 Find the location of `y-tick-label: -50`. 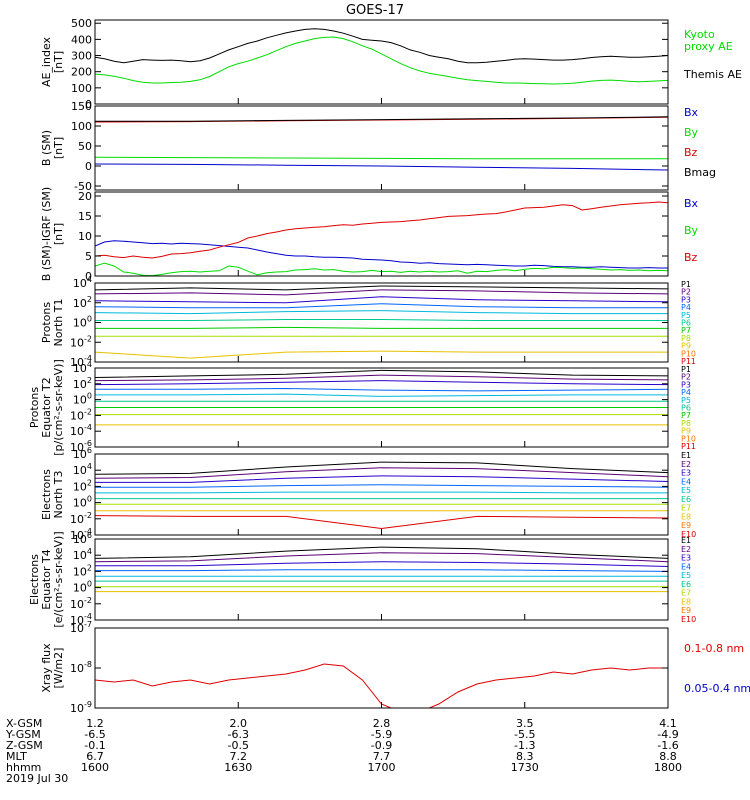

y-tick-label: -50 is located at coordinates (83, 186).